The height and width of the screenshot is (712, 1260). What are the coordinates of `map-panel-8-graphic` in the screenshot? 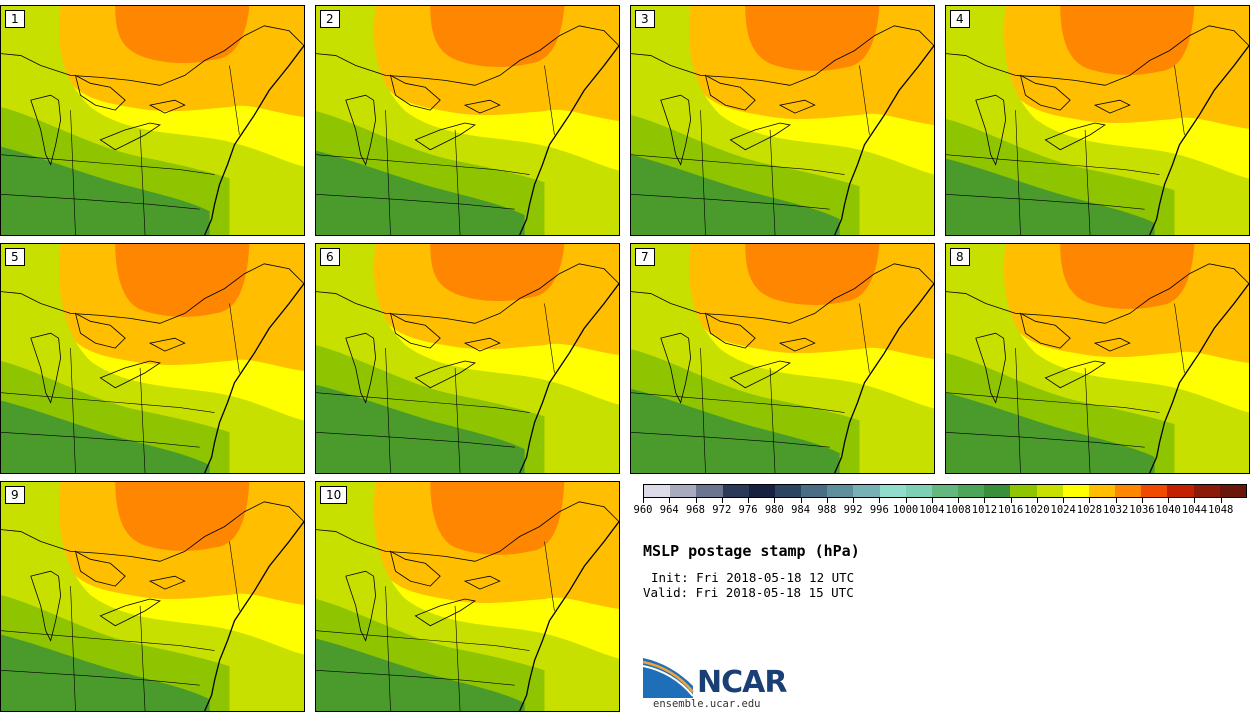 It's located at (1097, 358).